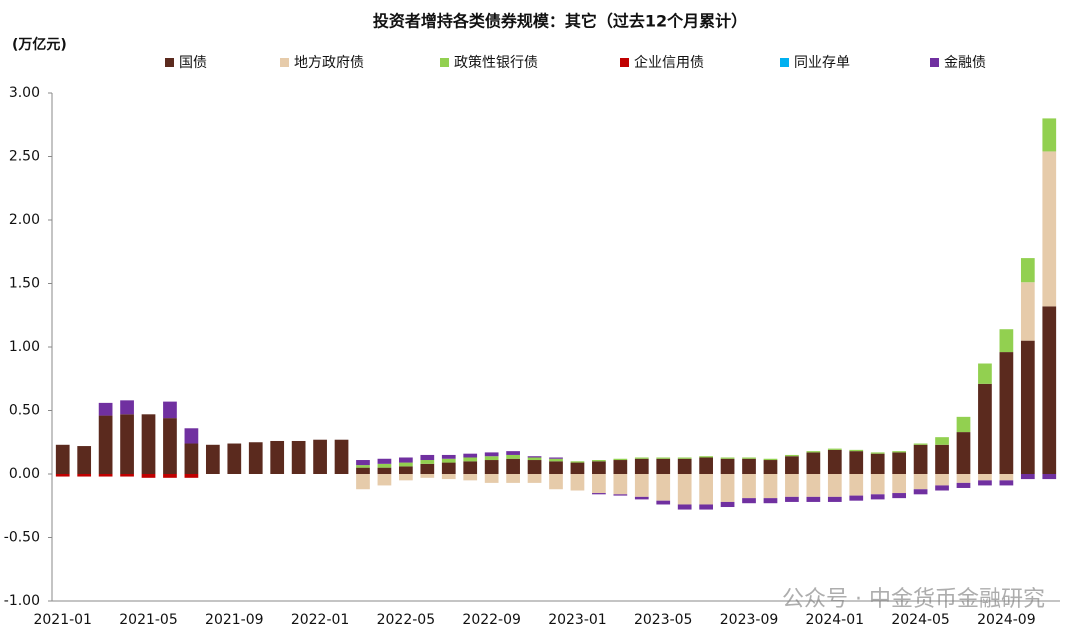 The image size is (1080, 642). I want to click on chart-title: 投资者增持各类债券规模：其它（过去12个月累计）, so click(560, 21).